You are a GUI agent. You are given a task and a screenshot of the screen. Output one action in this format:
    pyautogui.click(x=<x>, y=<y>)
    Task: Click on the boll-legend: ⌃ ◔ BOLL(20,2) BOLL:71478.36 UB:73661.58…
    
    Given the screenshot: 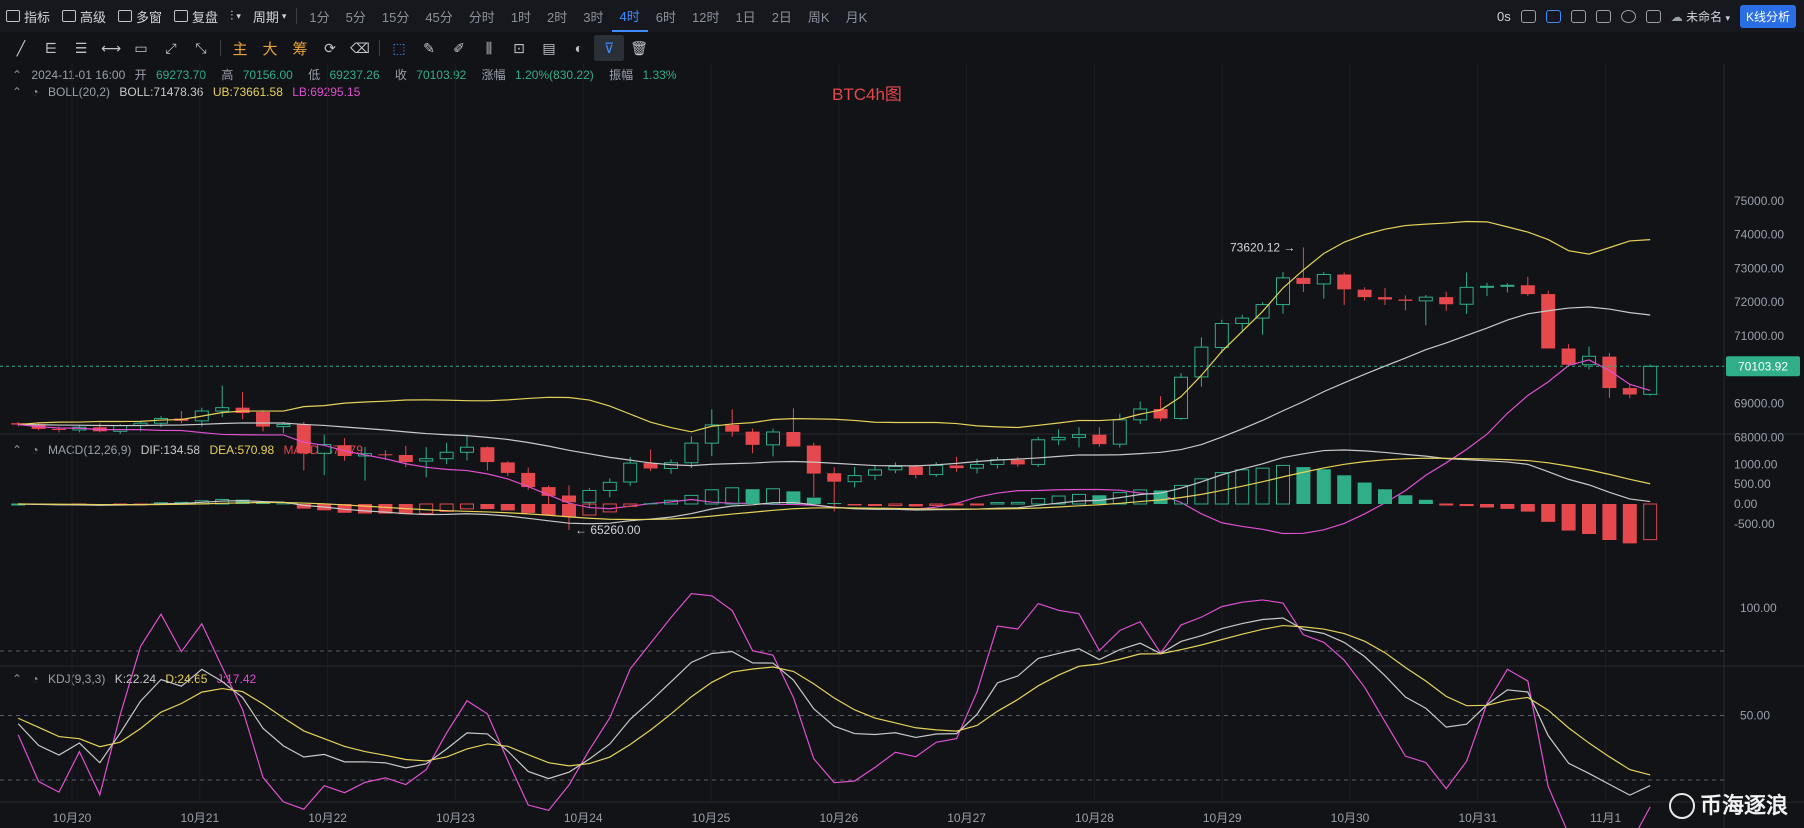 What is the action you would take?
    pyautogui.click(x=189, y=92)
    